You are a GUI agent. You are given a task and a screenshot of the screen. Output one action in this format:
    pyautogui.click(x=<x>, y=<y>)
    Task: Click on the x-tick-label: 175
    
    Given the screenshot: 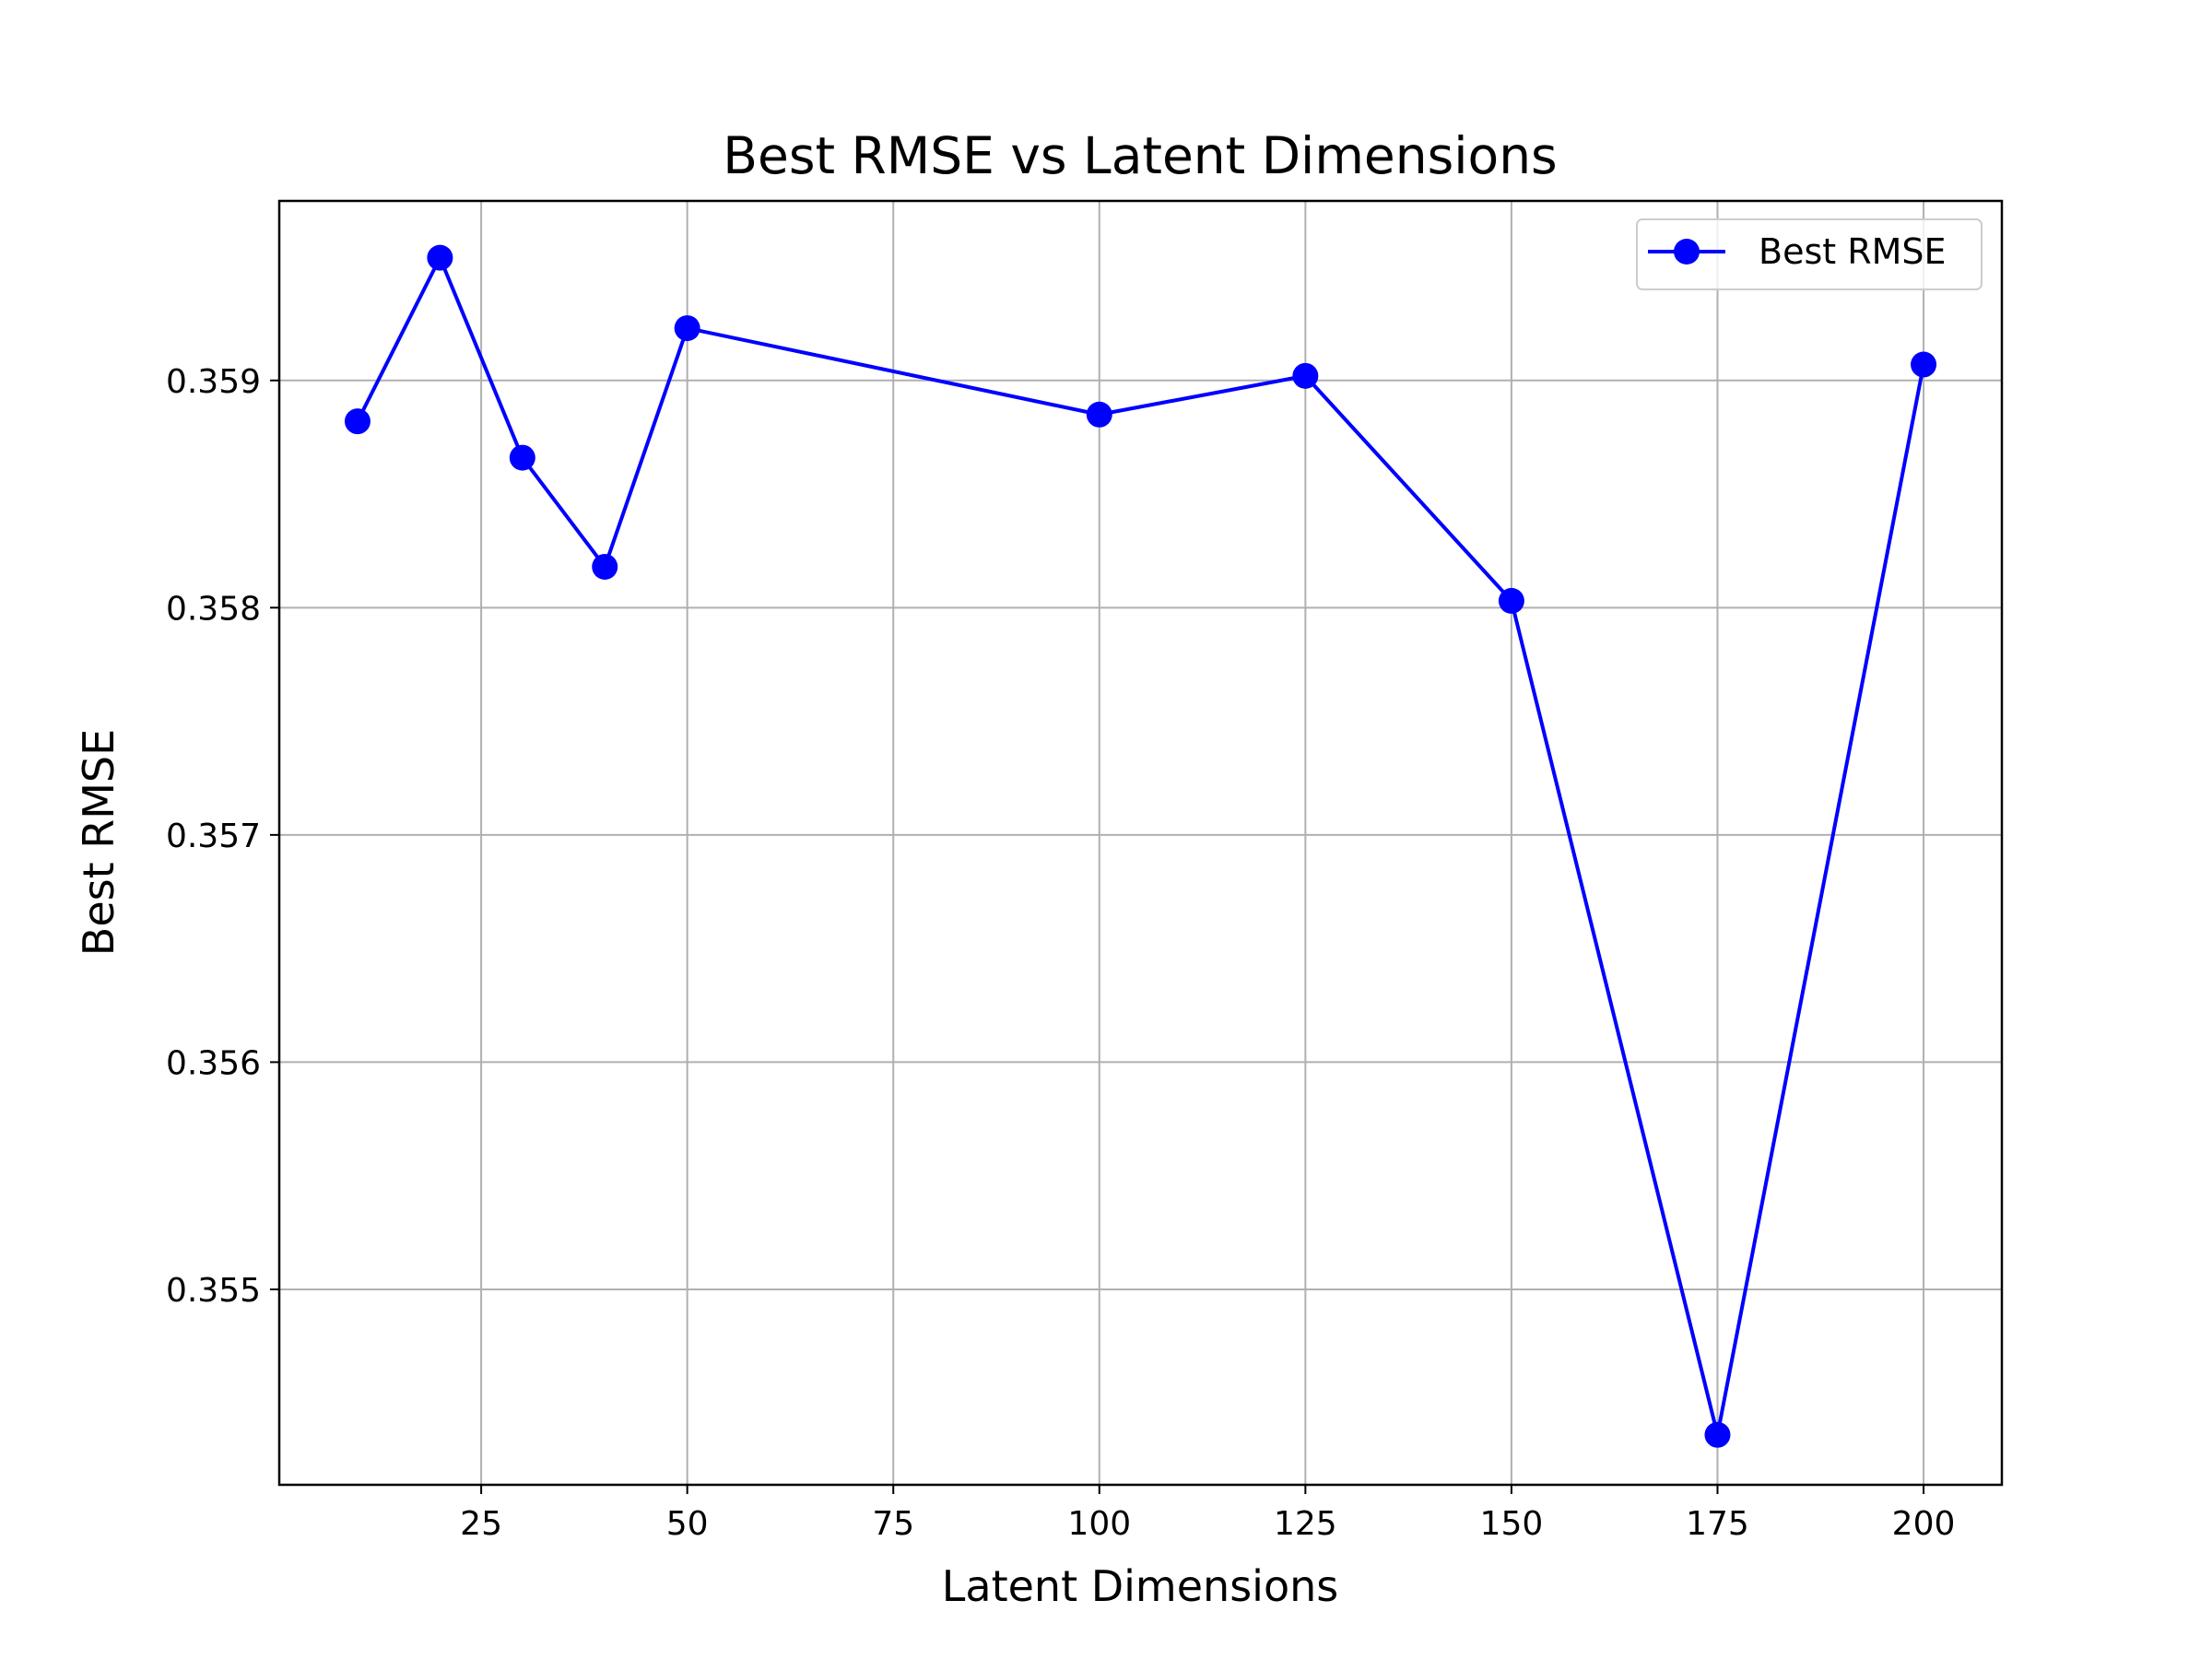 What is the action you would take?
    pyautogui.click(x=1717, y=1524)
    